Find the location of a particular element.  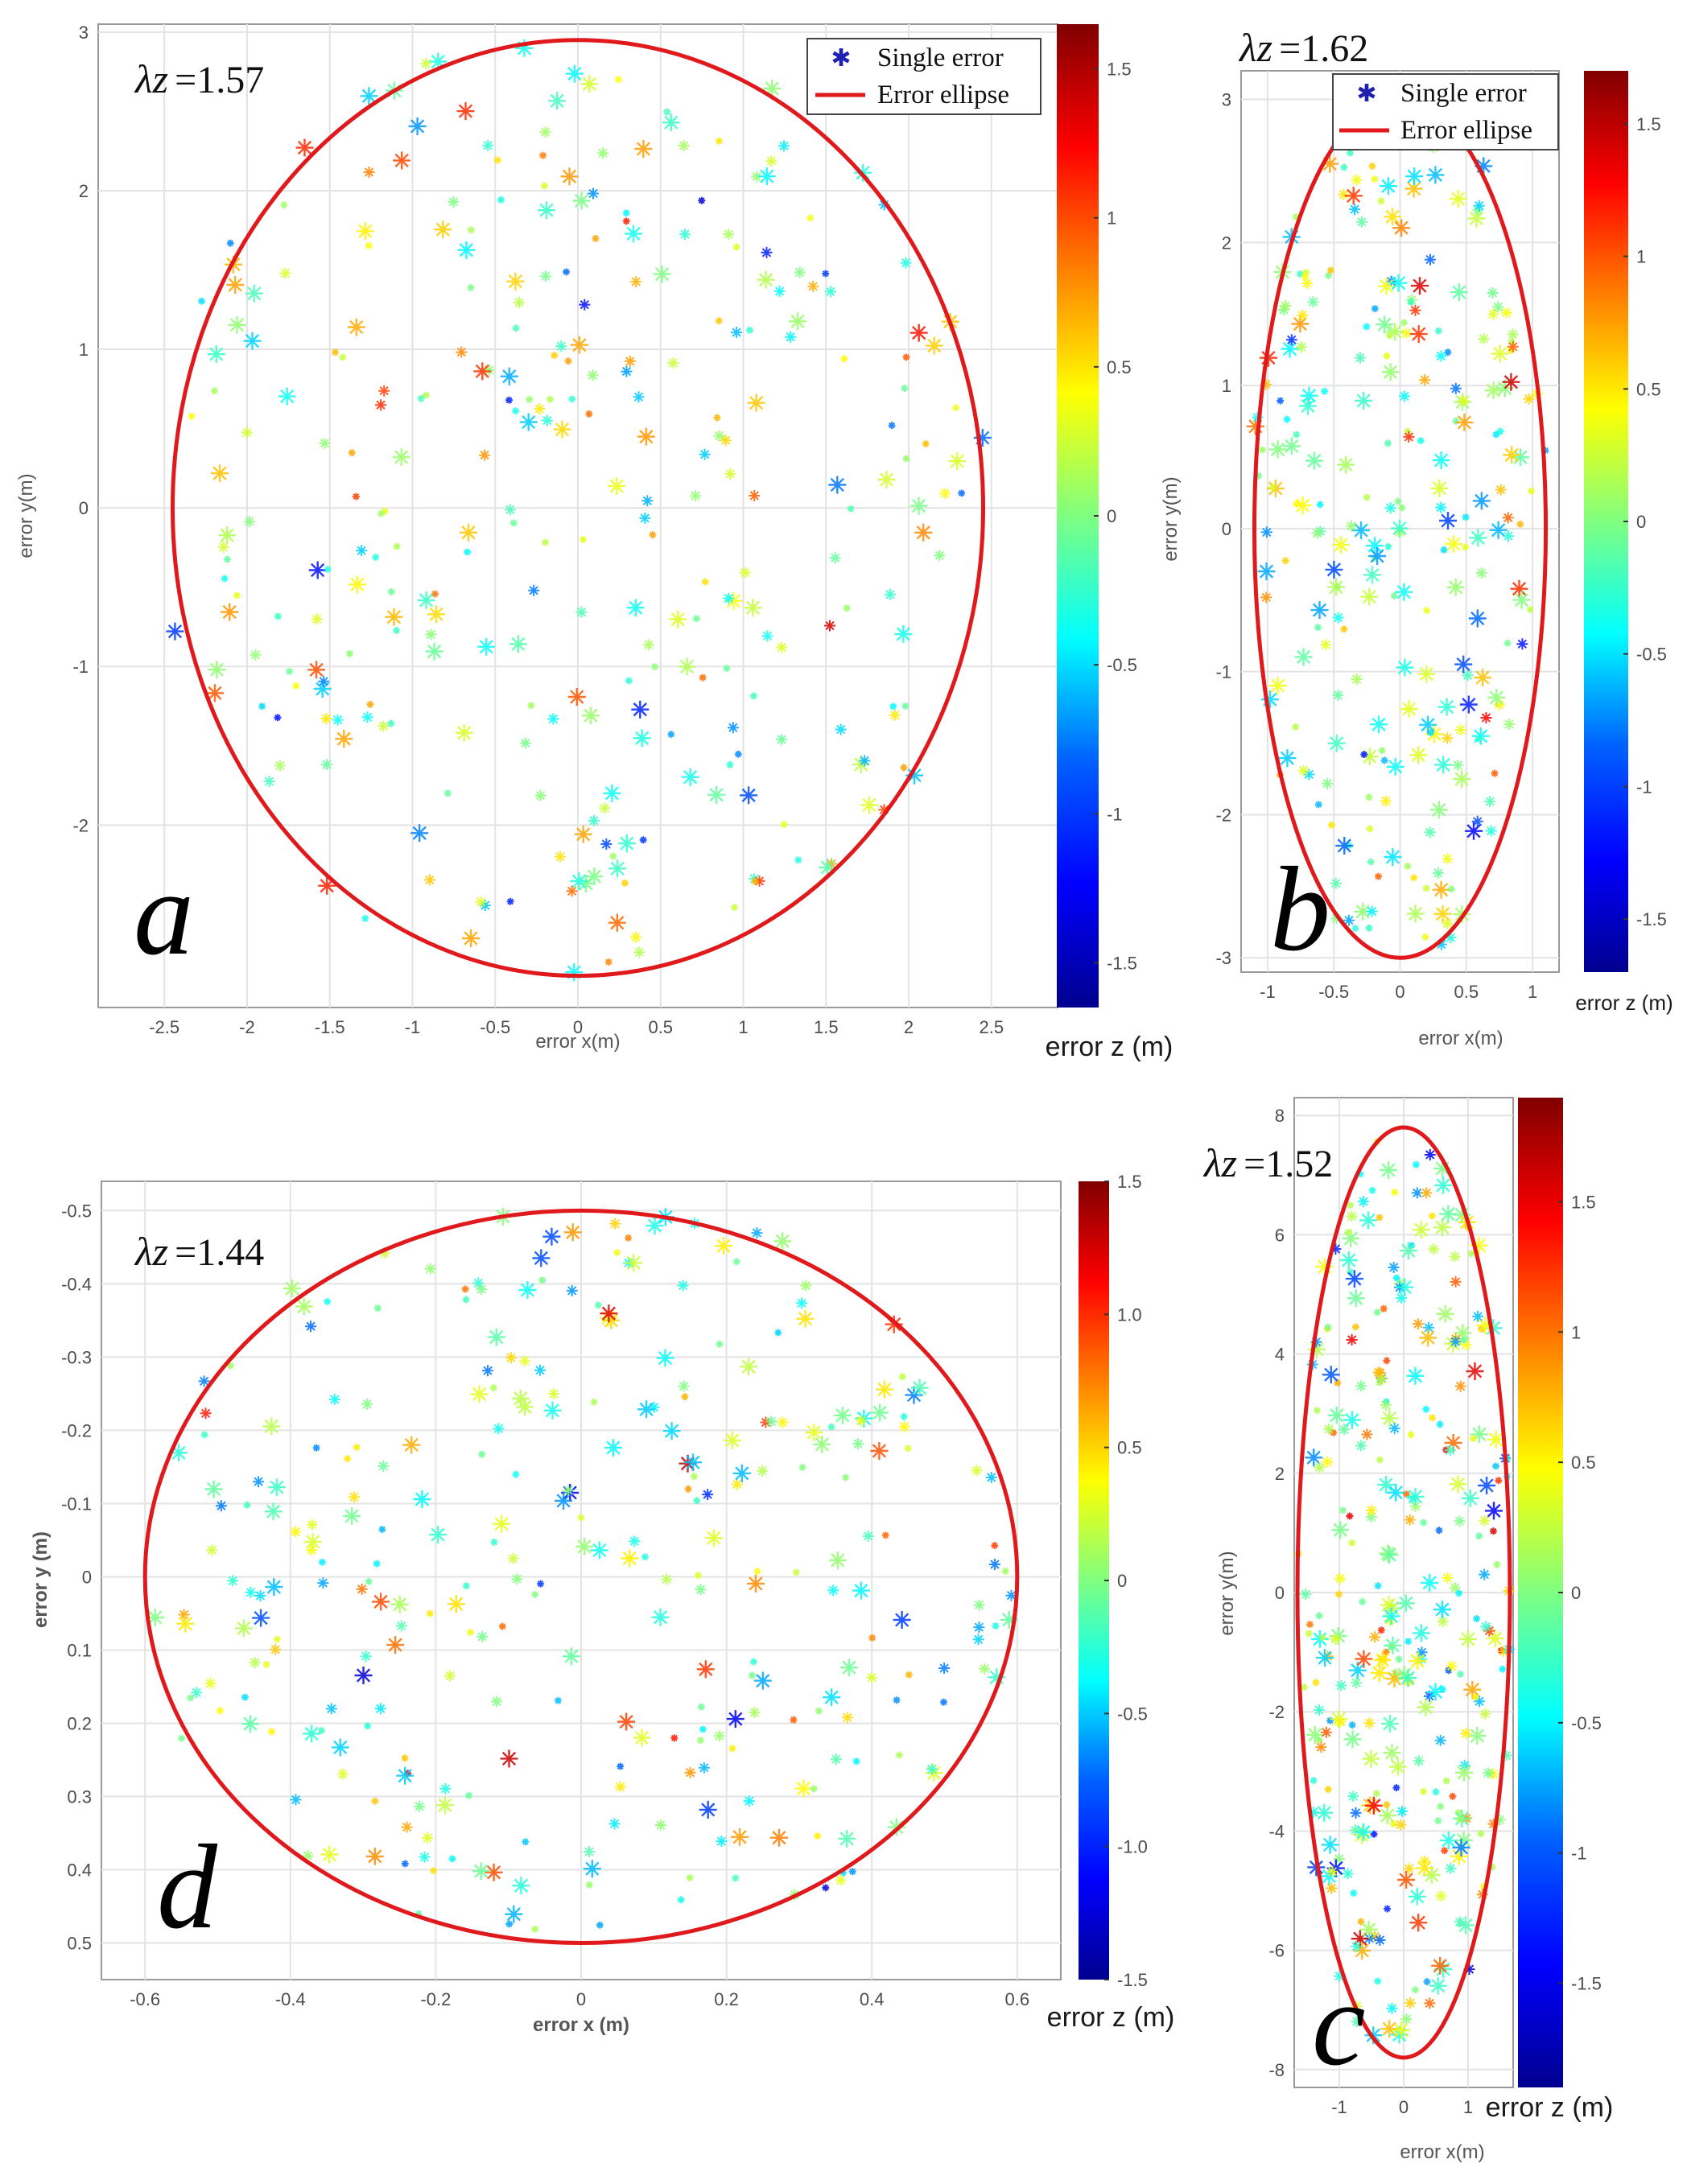

x-tick-label: 1 is located at coordinates (743, 1027).